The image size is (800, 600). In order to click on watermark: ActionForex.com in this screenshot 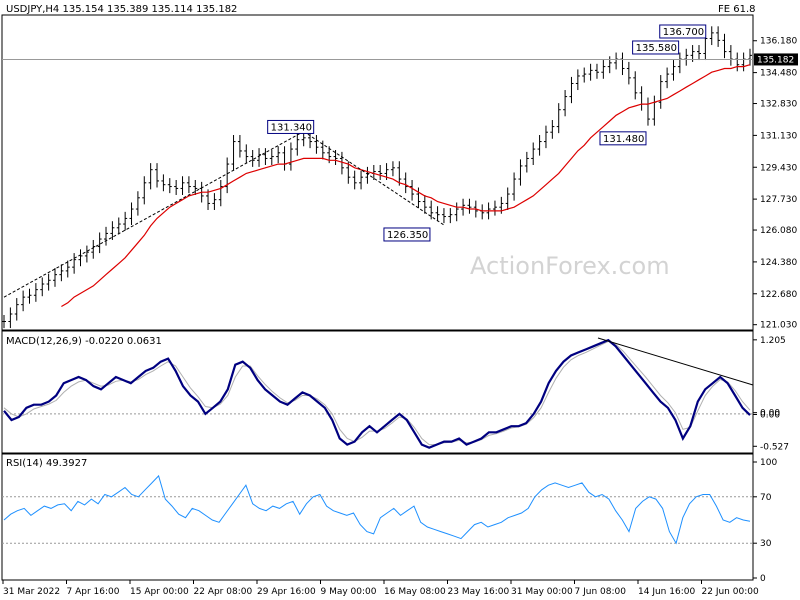, I will do `click(570, 266)`.